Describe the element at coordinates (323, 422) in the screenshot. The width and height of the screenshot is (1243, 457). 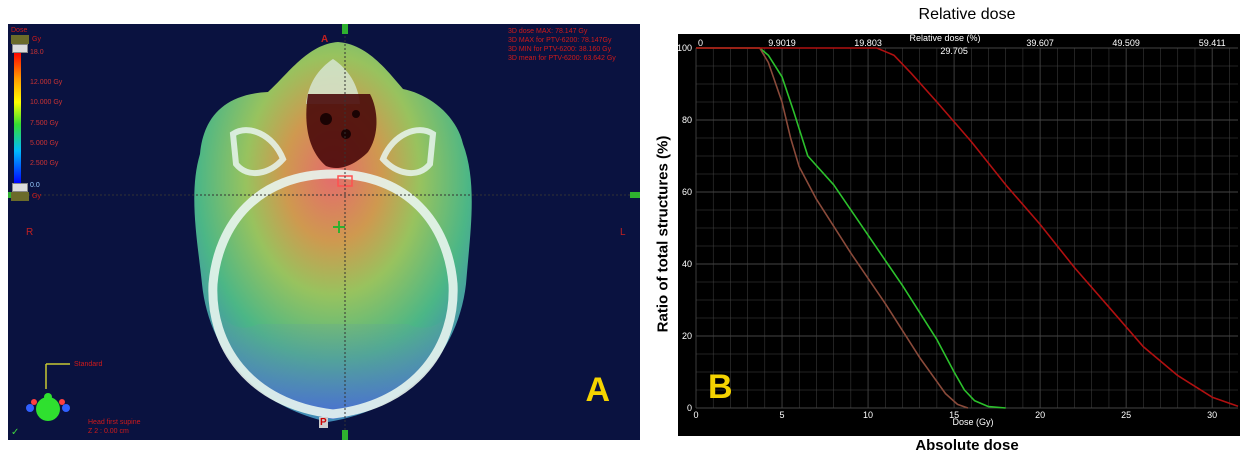
I see `orientation-posterior: P` at that location.